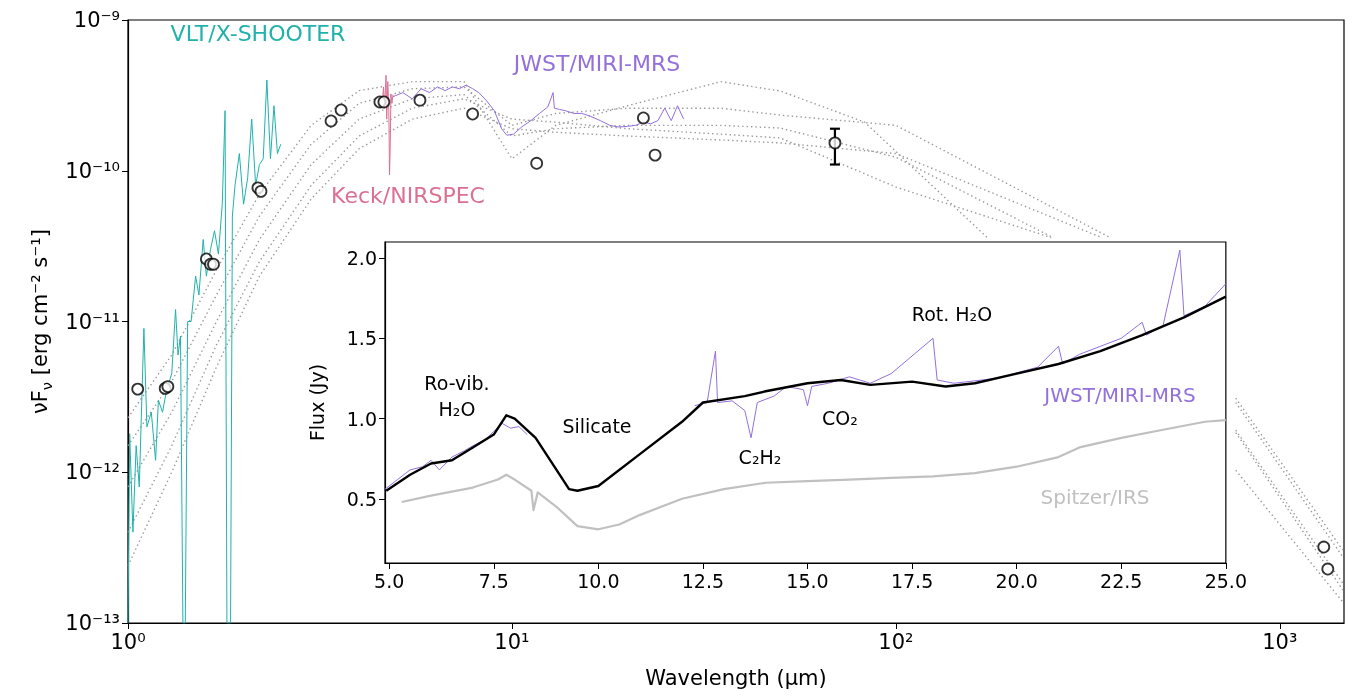 The image size is (1354, 696). What do you see at coordinates (457, 396) in the screenshot?
I see `annotation: Ro-vib. H₂O` at bounding box center [457, 396].